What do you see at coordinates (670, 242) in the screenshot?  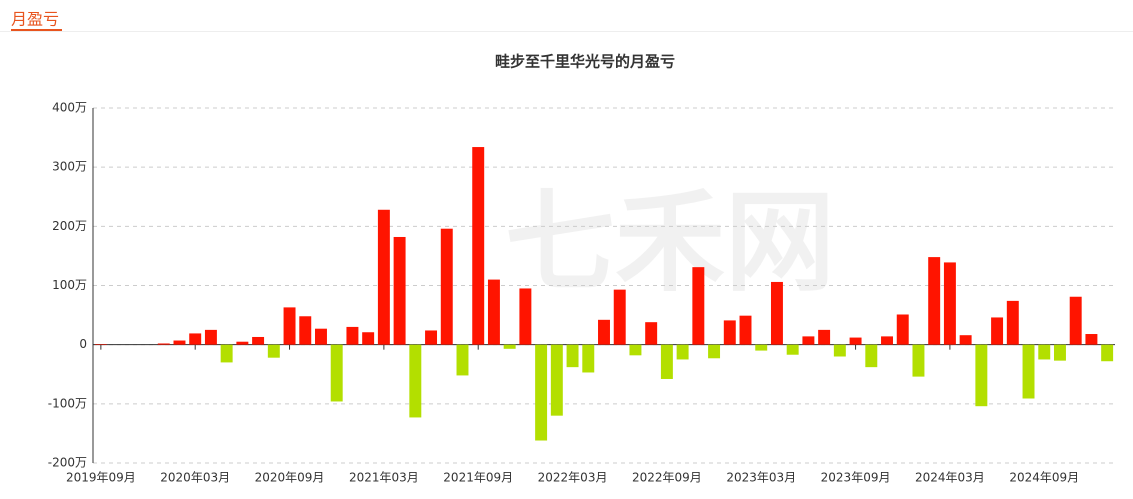 I see `watermark: 七禾网` at bounding box center [670, 242].